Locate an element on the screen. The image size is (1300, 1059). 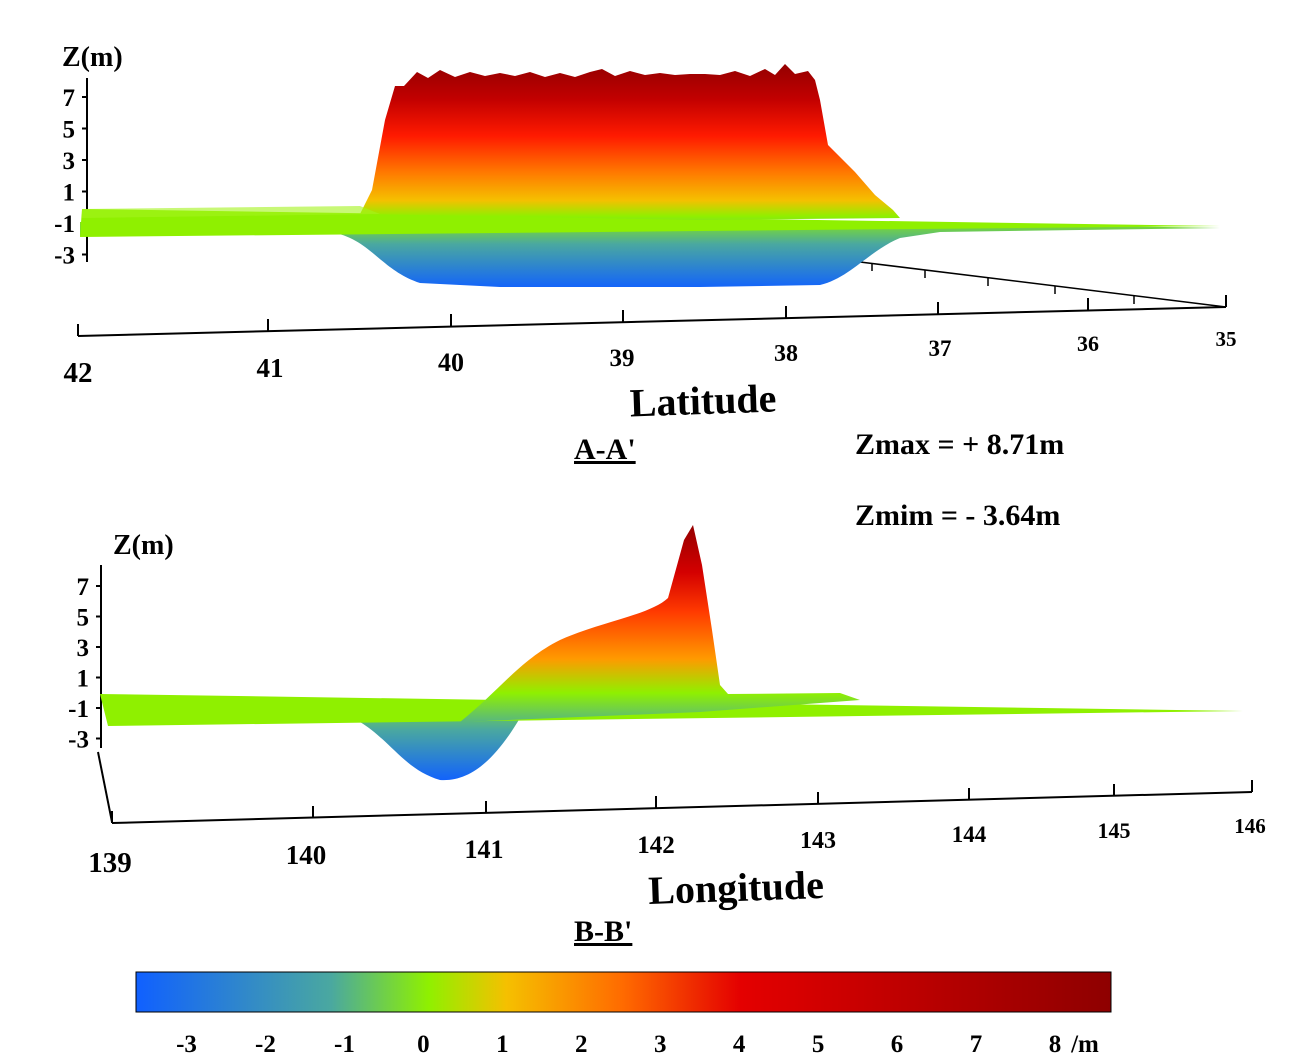
x-tick-label: 143 is located at coordinates (818, 841).